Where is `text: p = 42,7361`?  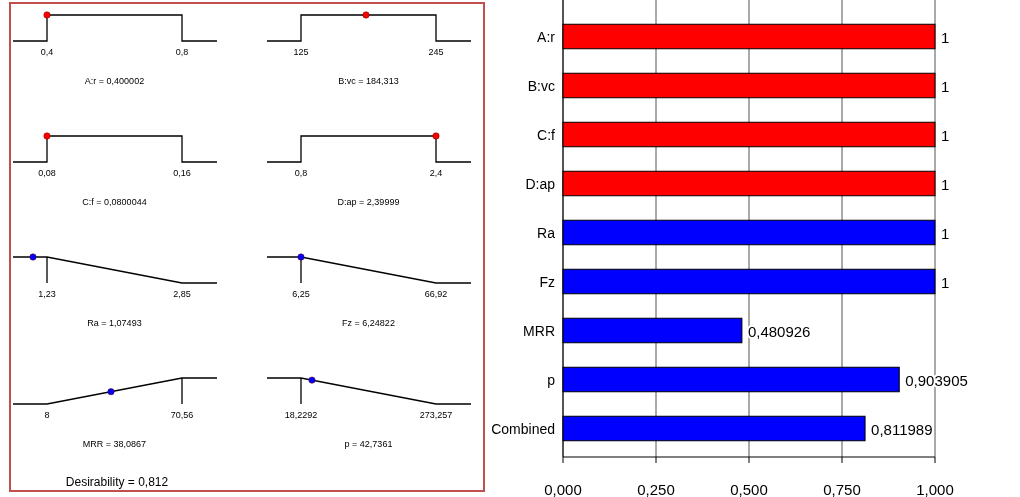 text: p = 42,7361 is located at coordinates (368, 444).